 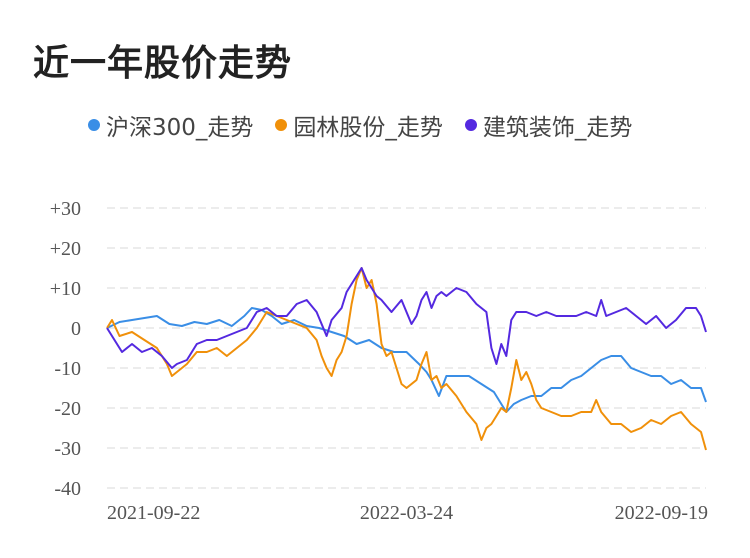 I want to click on y-tick-label: -40, so click(x=67, y=489).